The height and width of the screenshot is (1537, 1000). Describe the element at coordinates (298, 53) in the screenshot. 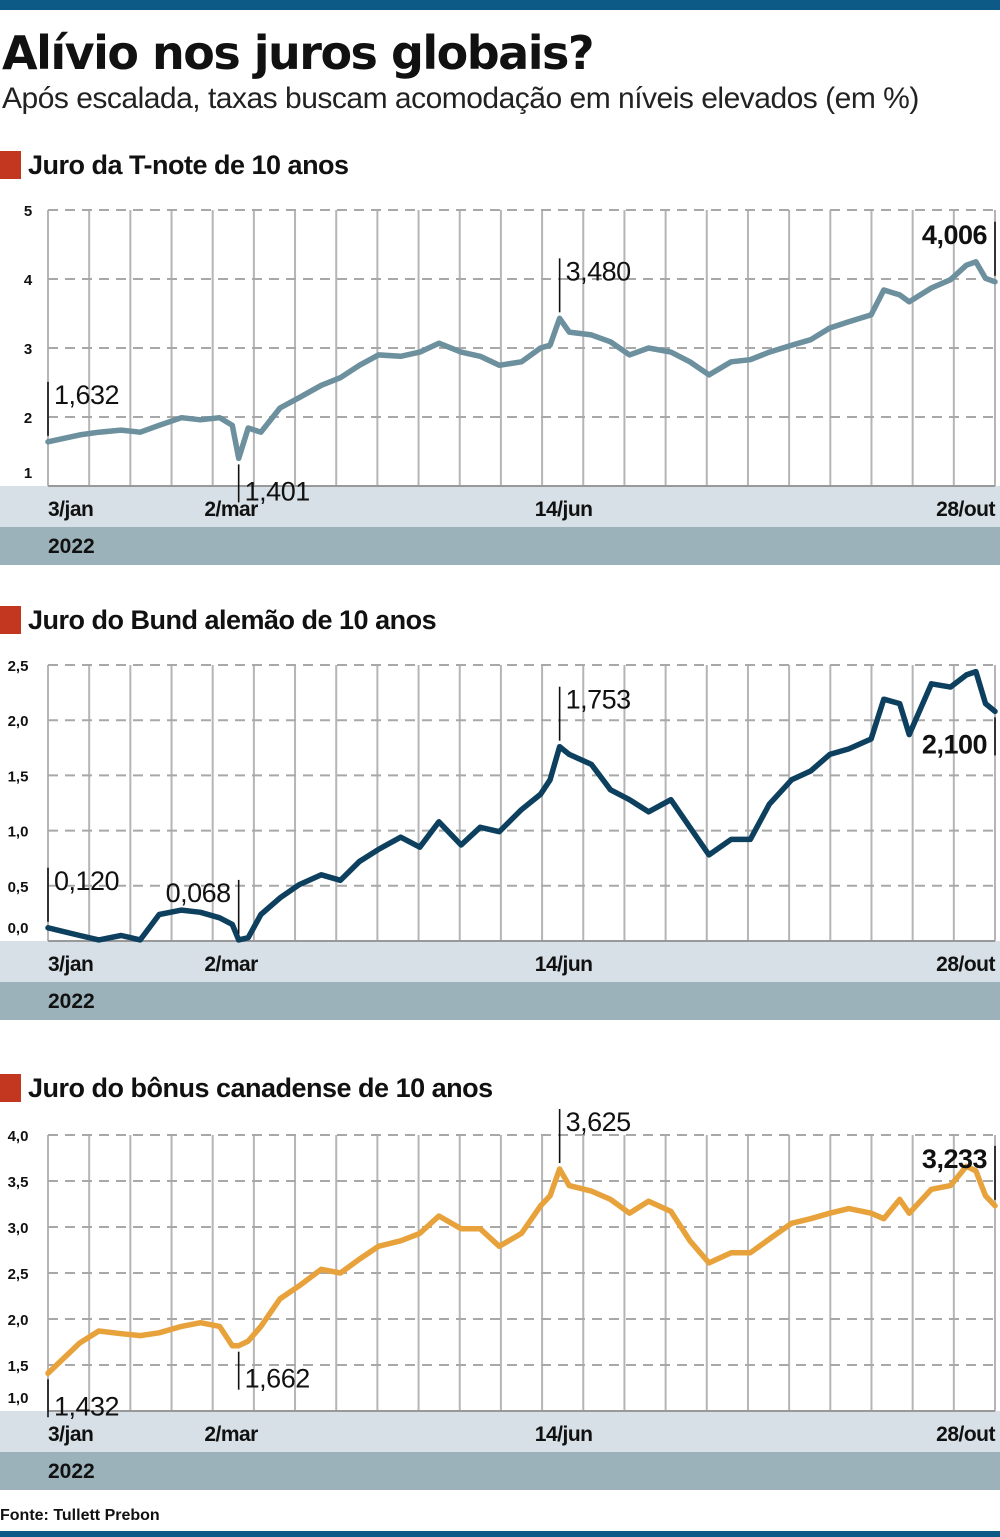

I see `page-title: Alívio nos juros globais?` at that location.